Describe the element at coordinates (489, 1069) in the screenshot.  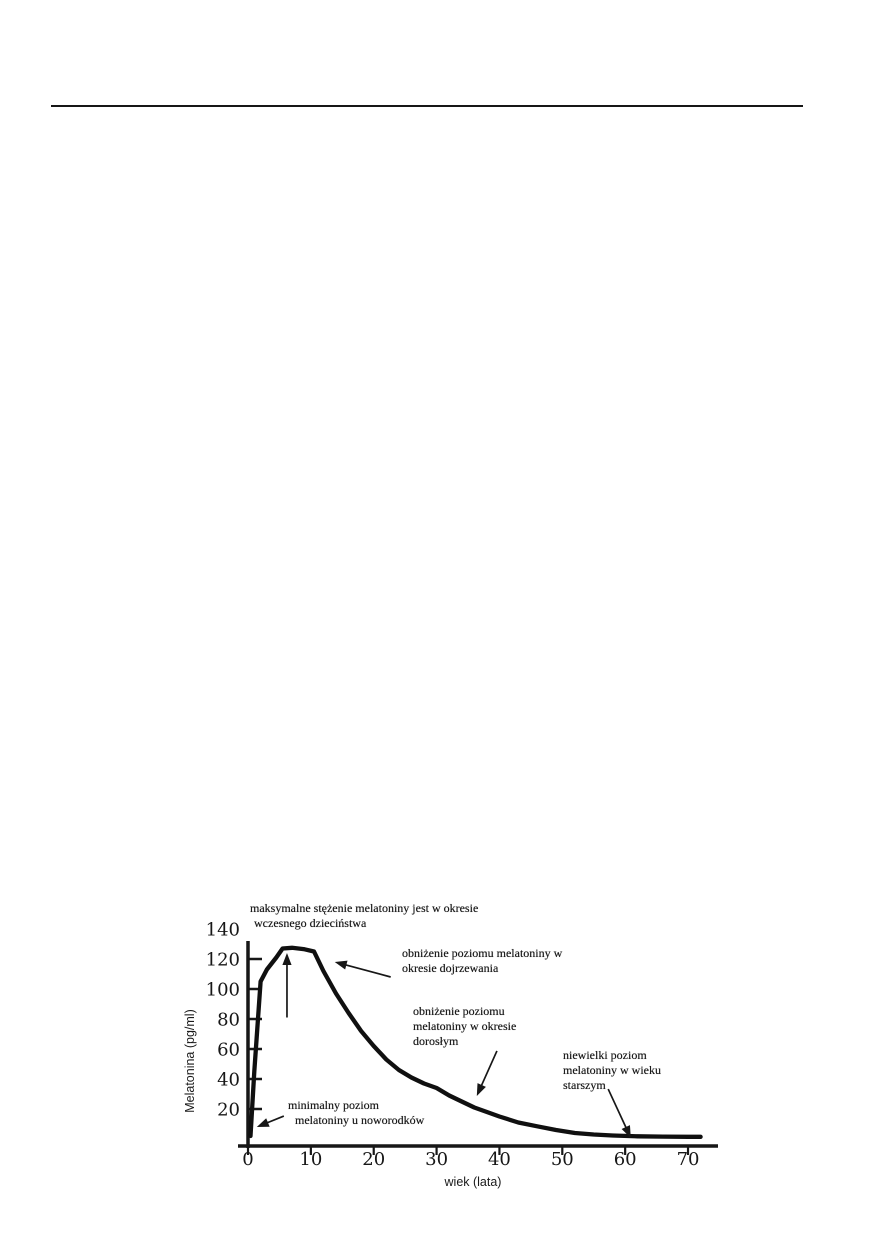
I see `annotation-arrow-shaft-adult-decline` at that location.